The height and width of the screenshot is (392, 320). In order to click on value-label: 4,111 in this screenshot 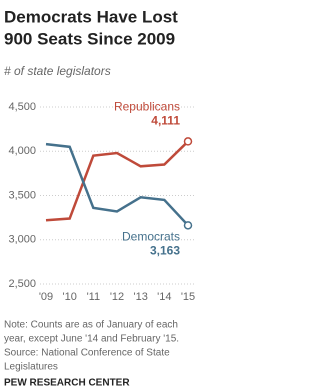, I will do `click(165, 121)`.